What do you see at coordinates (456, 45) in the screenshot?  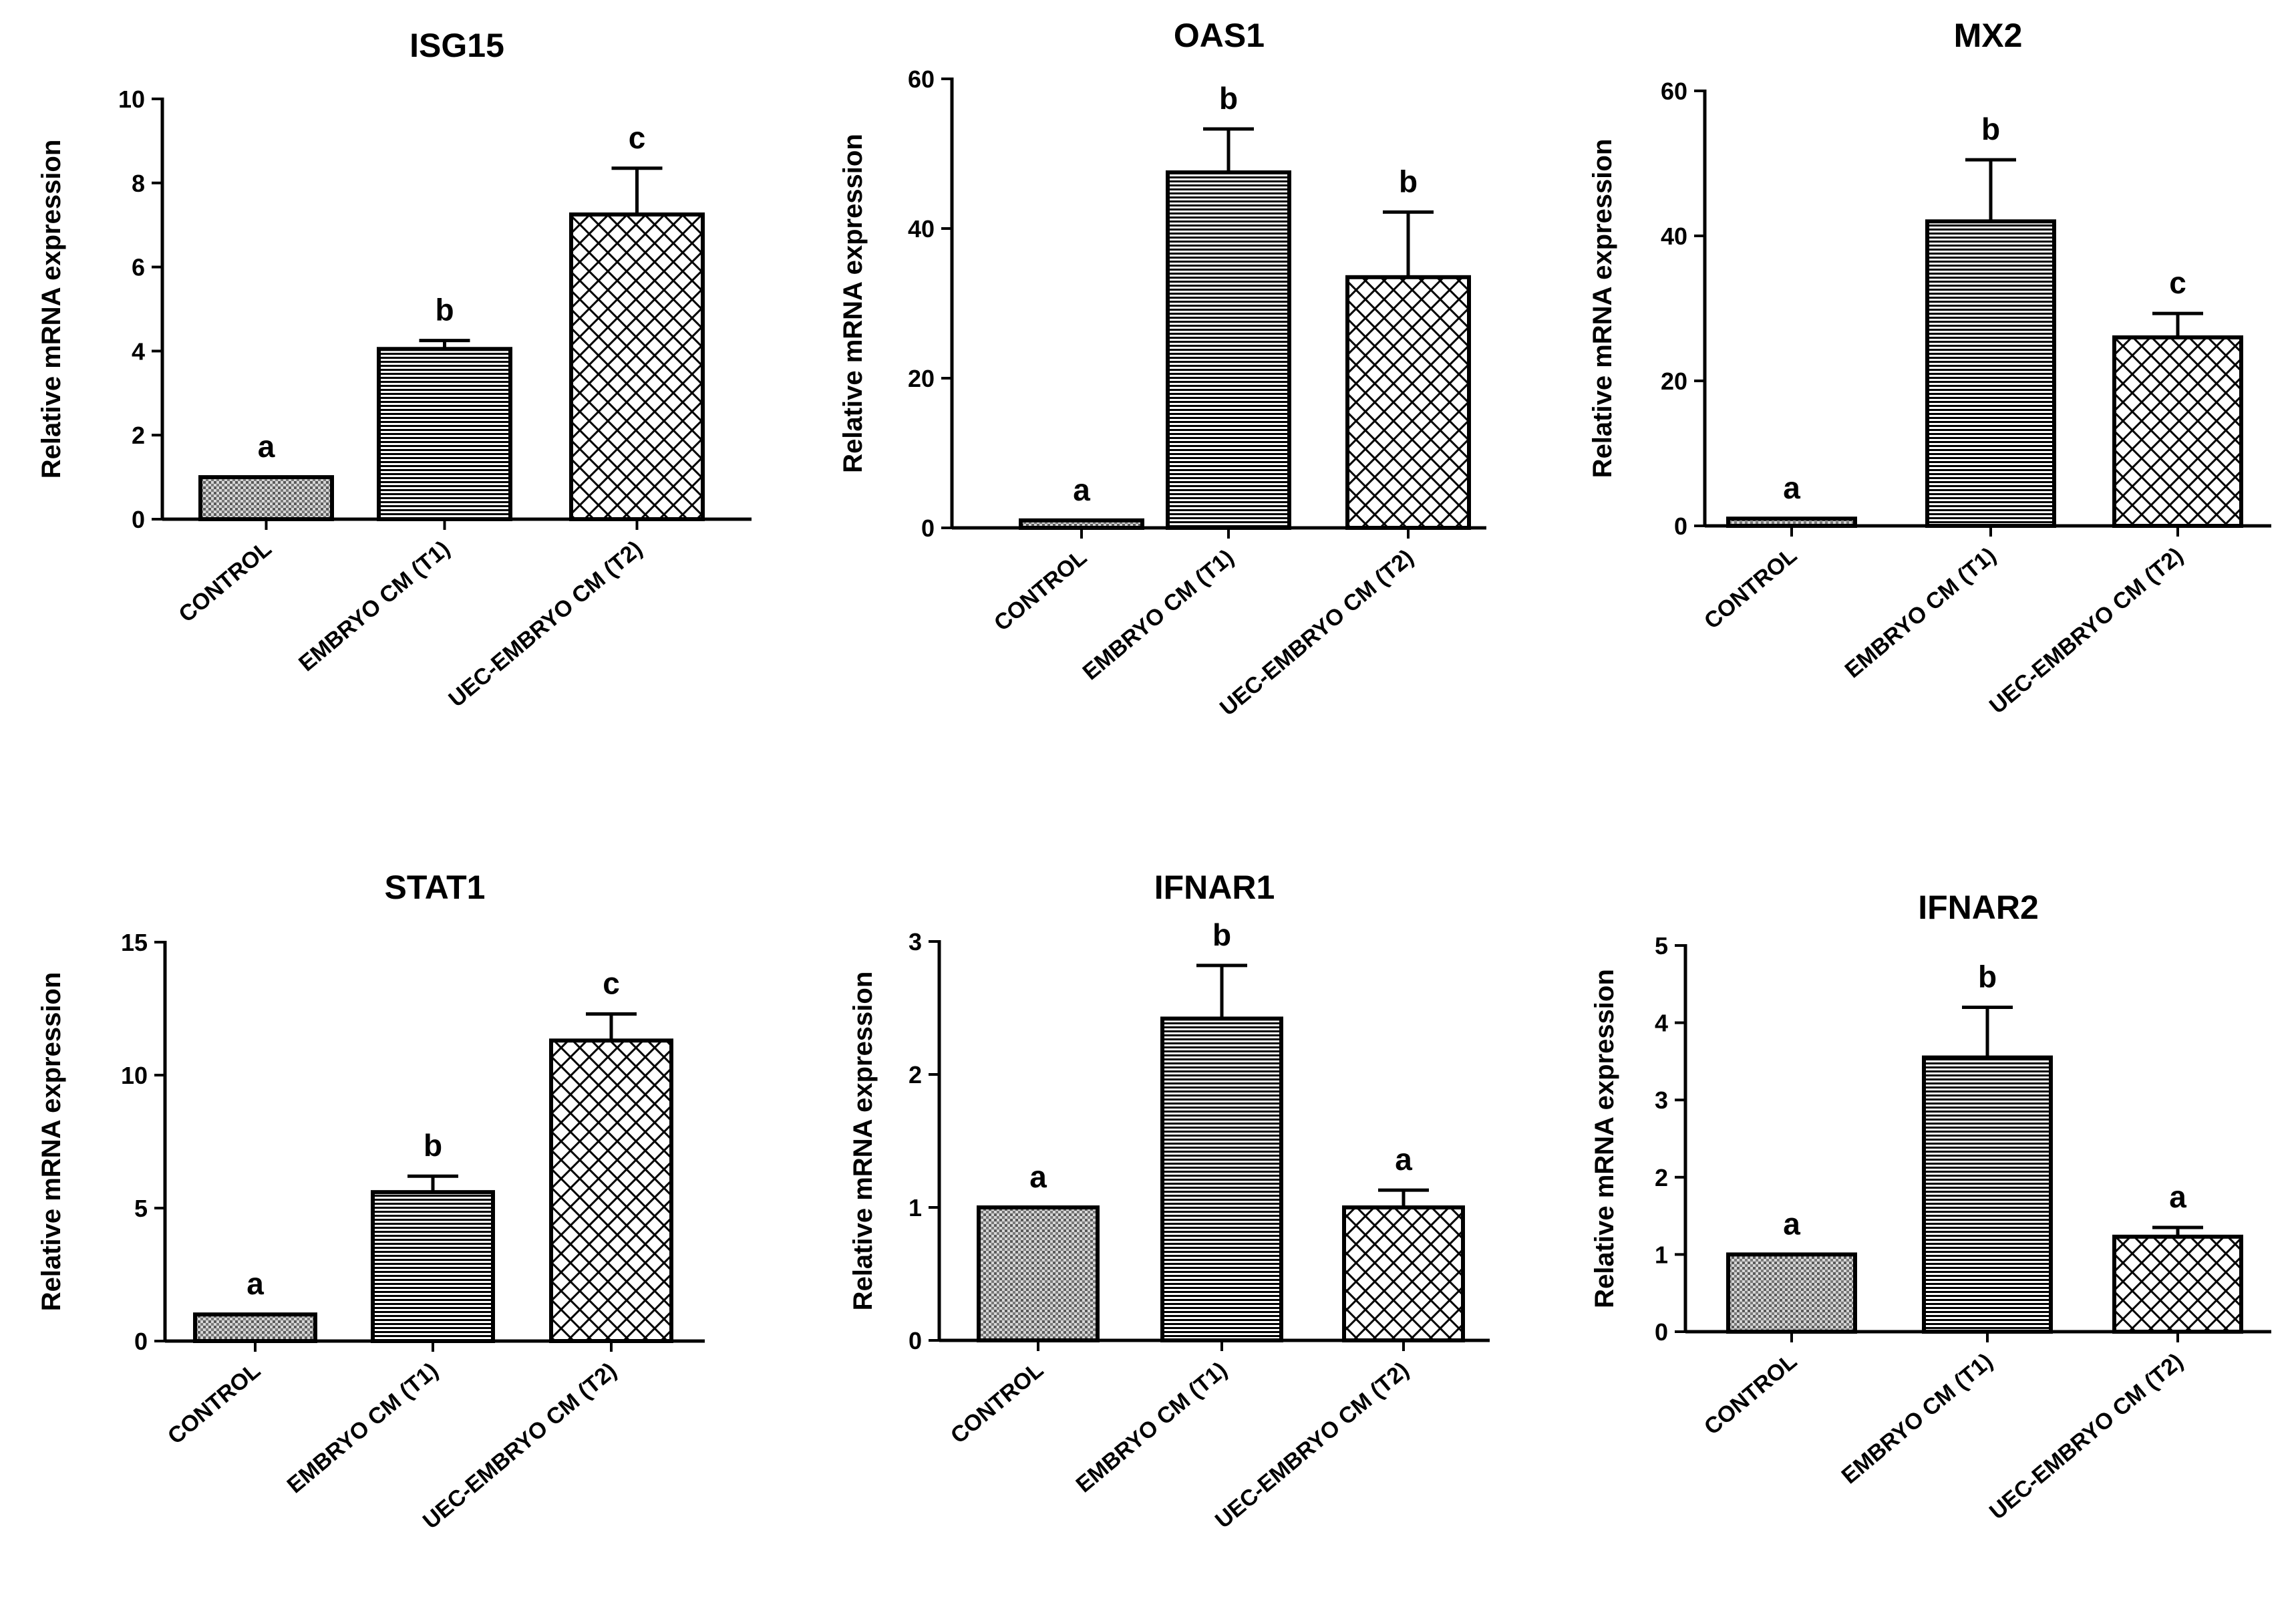 I see `chart-title: ISG15` at bounding box center [456, 45].